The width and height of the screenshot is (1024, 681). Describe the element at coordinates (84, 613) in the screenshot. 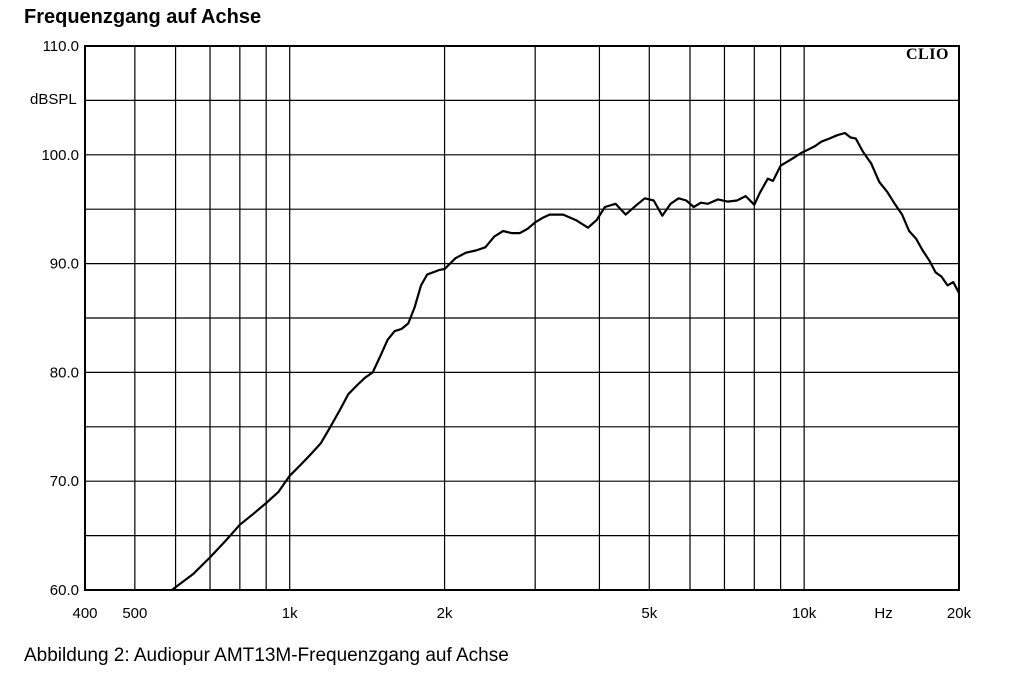

I see `x-tick-label: 400` at that location.